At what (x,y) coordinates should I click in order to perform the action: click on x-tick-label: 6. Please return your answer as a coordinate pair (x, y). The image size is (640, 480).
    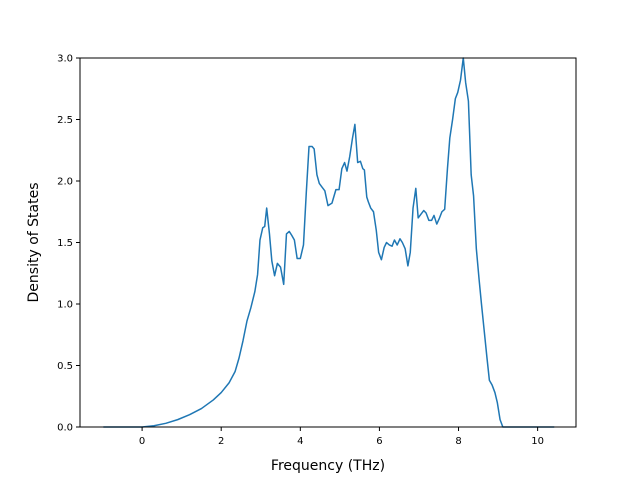
    Looking at the image, I should click on (379, 441).